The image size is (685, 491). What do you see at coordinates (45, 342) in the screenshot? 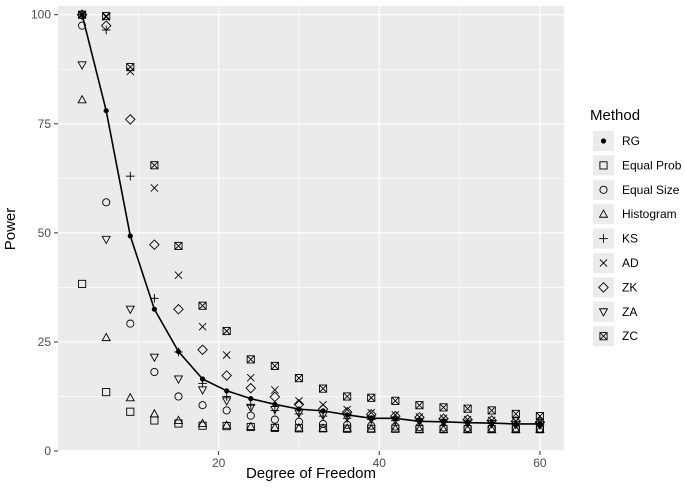
I see `y-tick-label: 25` at bounding box center [45, 342].